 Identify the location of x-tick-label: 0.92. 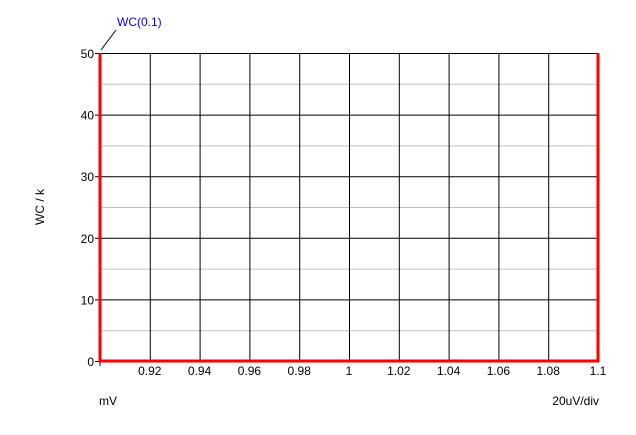
(150, 371).